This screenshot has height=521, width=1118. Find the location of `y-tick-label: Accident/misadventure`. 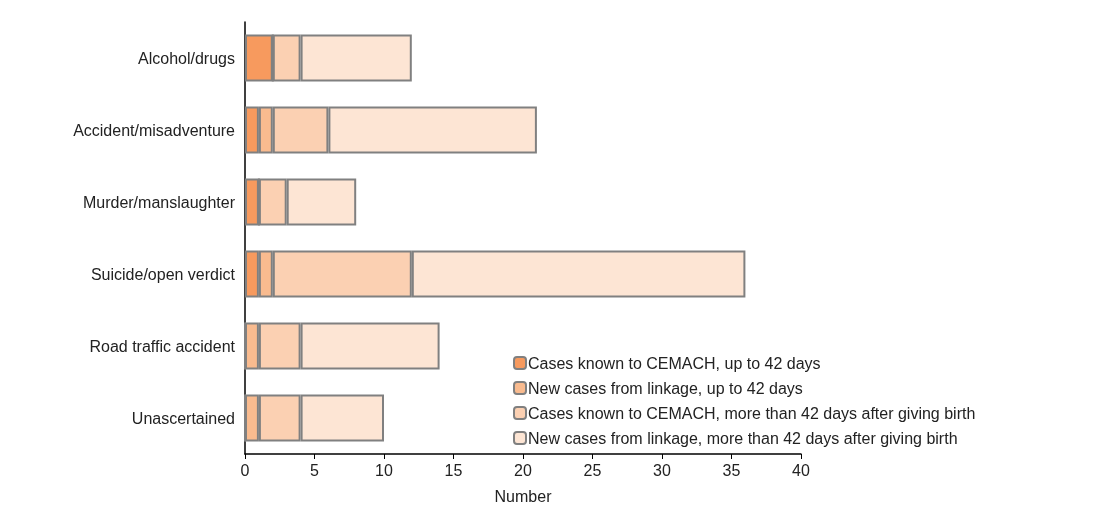

y-tick-label: Accident/misadventure is located at coordinates (154, 130).